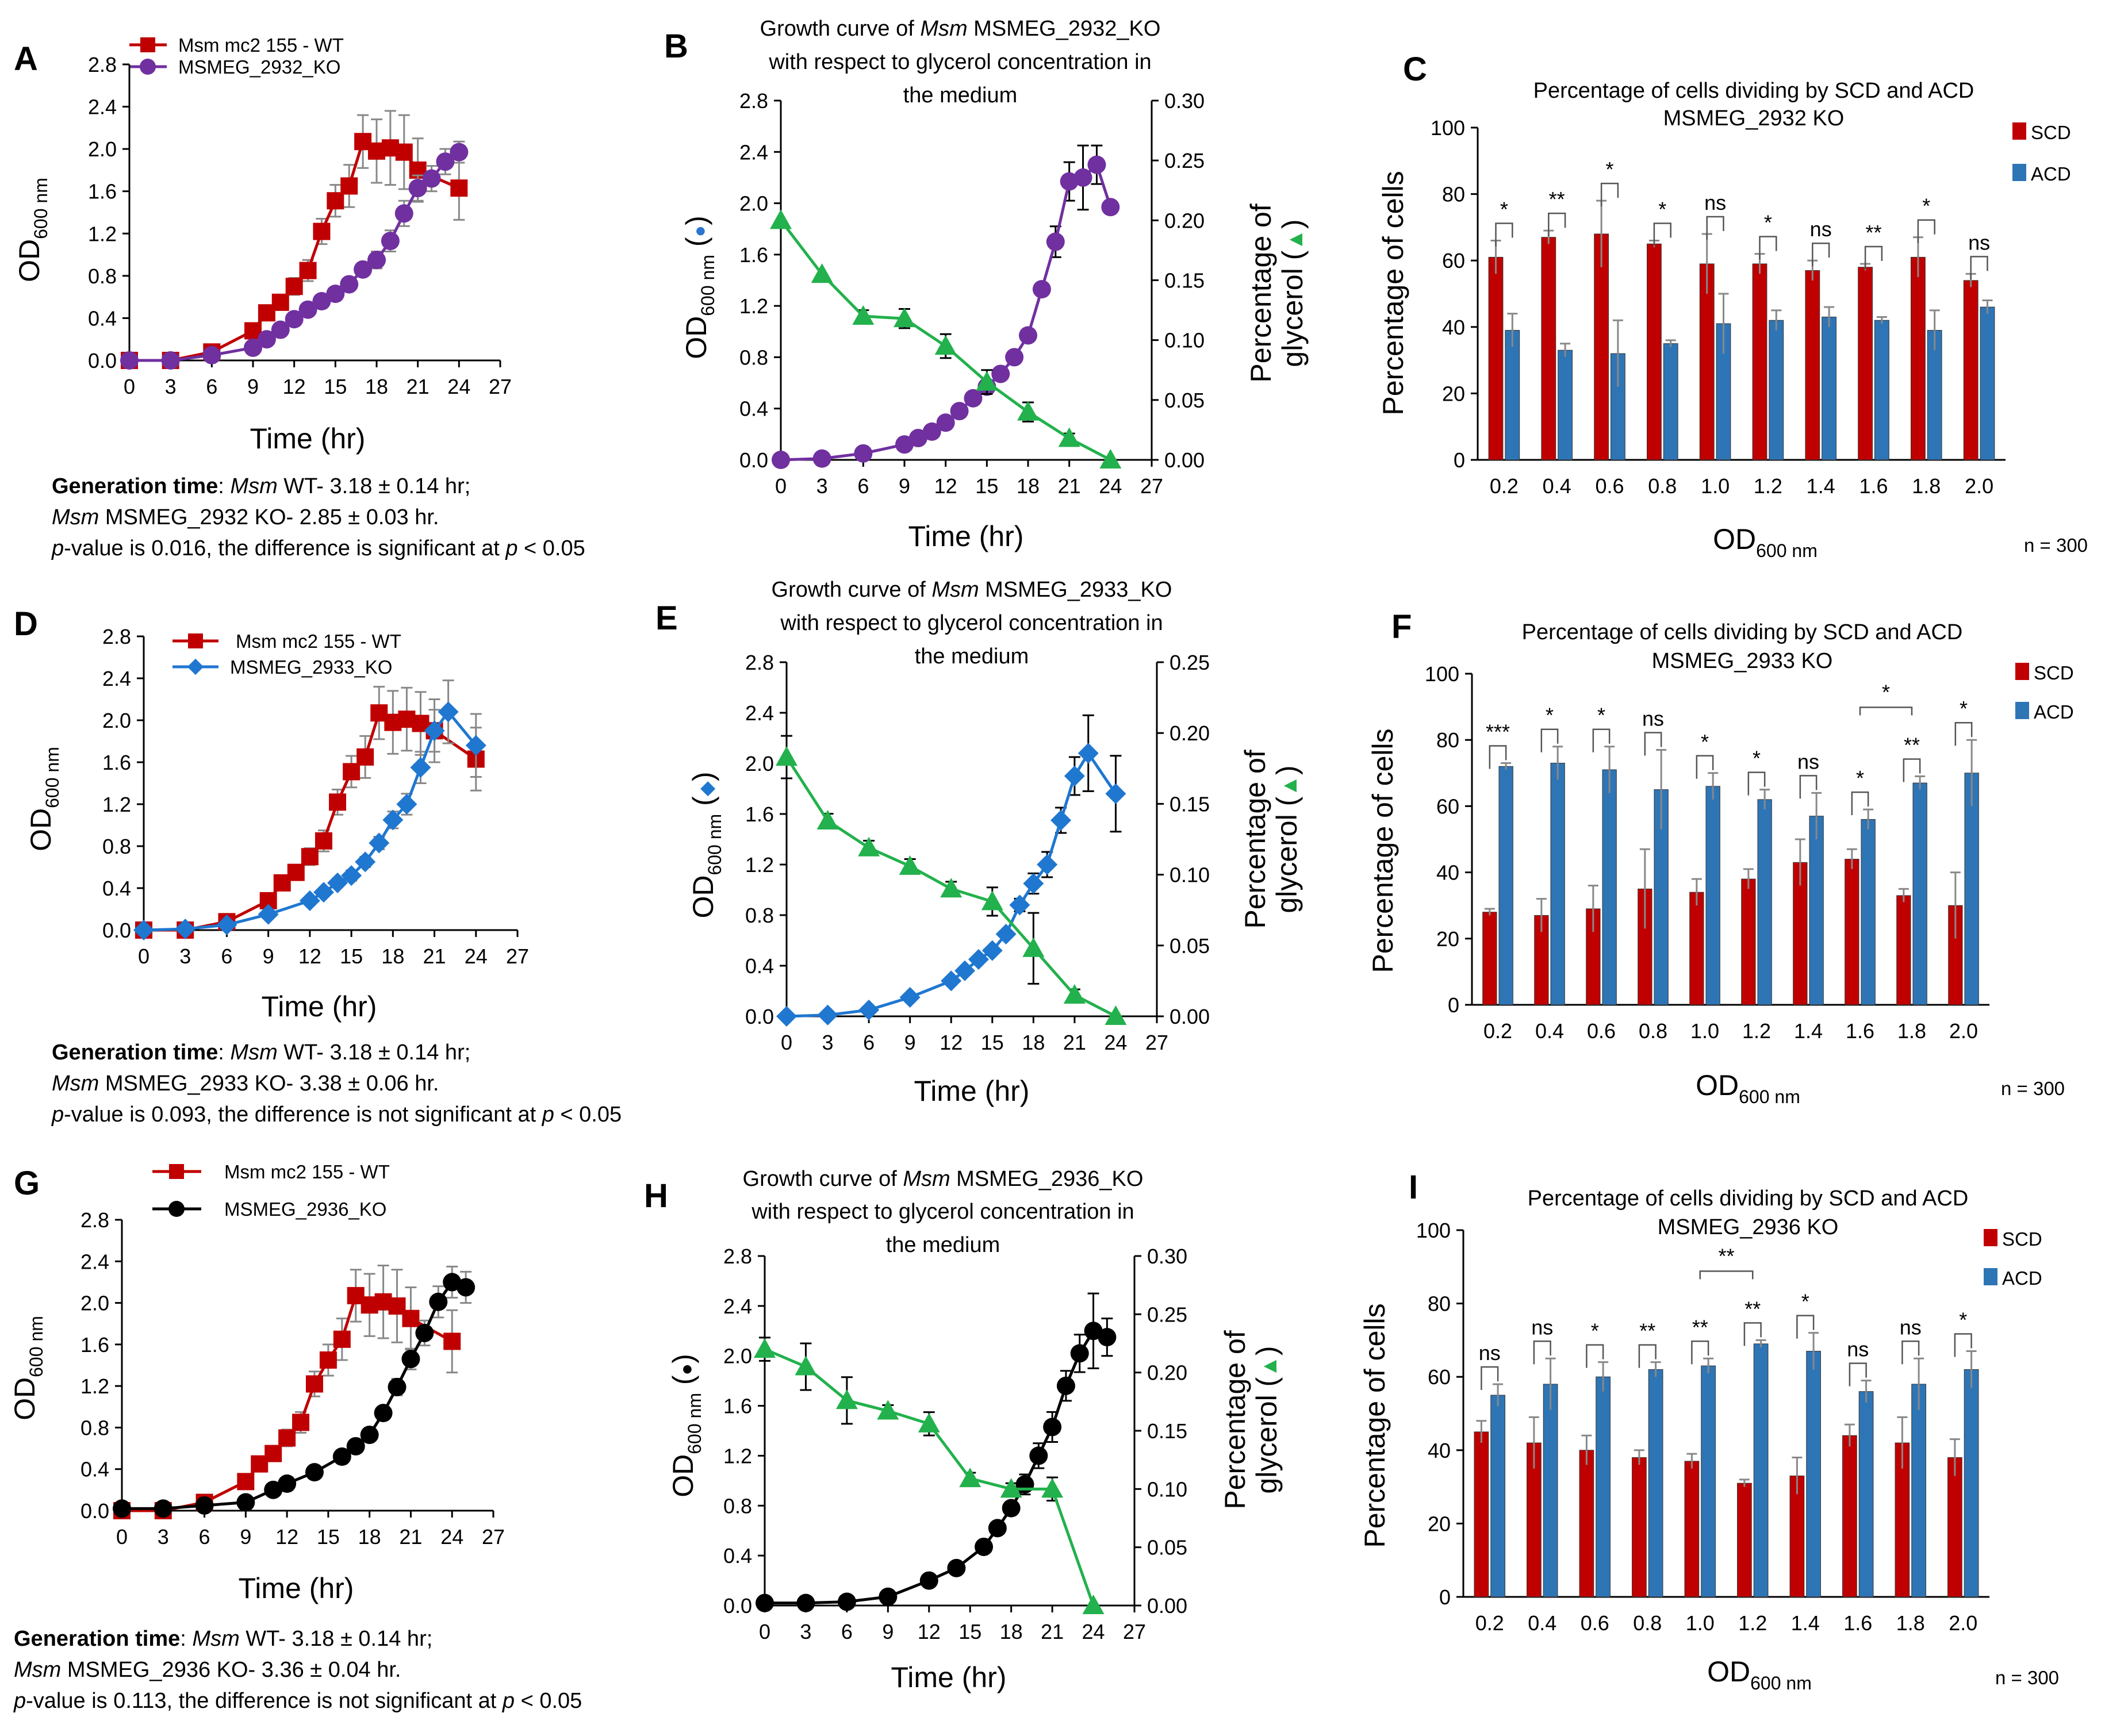 Image resolution: width=2105 pixels, height=1736 pixels. What do you see at coordinates (44, 799) in the screenshot?
I see `y-axis-label: OD600 nm` at bounding box center [44, 799].